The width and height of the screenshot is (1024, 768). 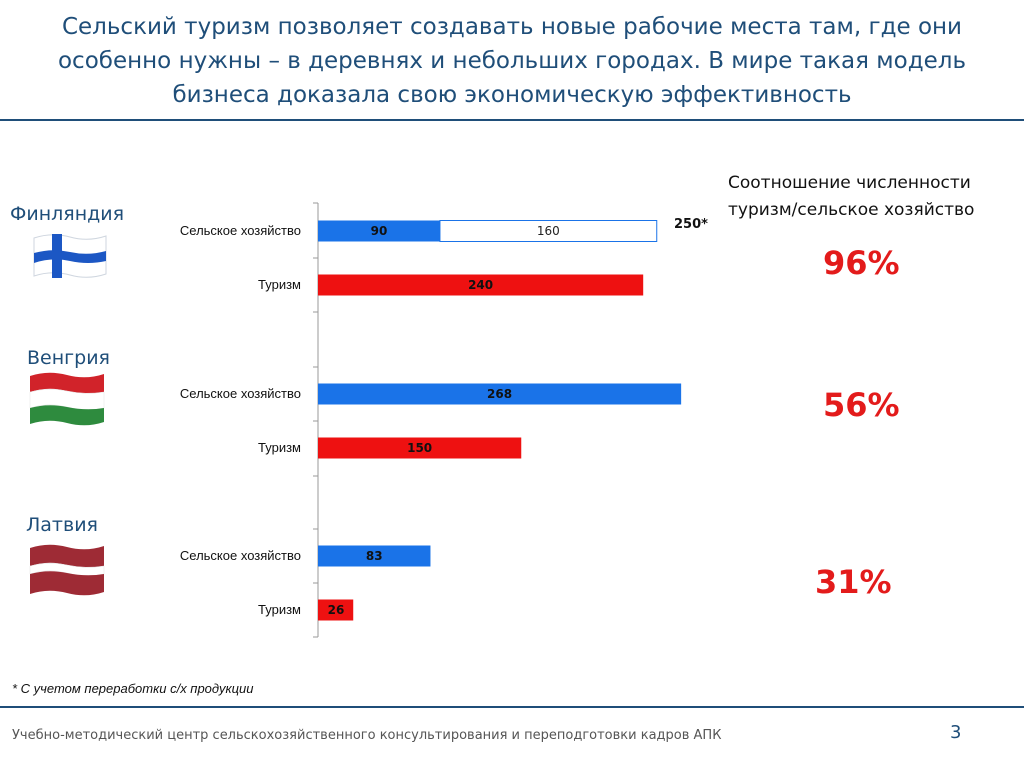 I want to click on total-annotation: 250*, so click(x=691, y=224).